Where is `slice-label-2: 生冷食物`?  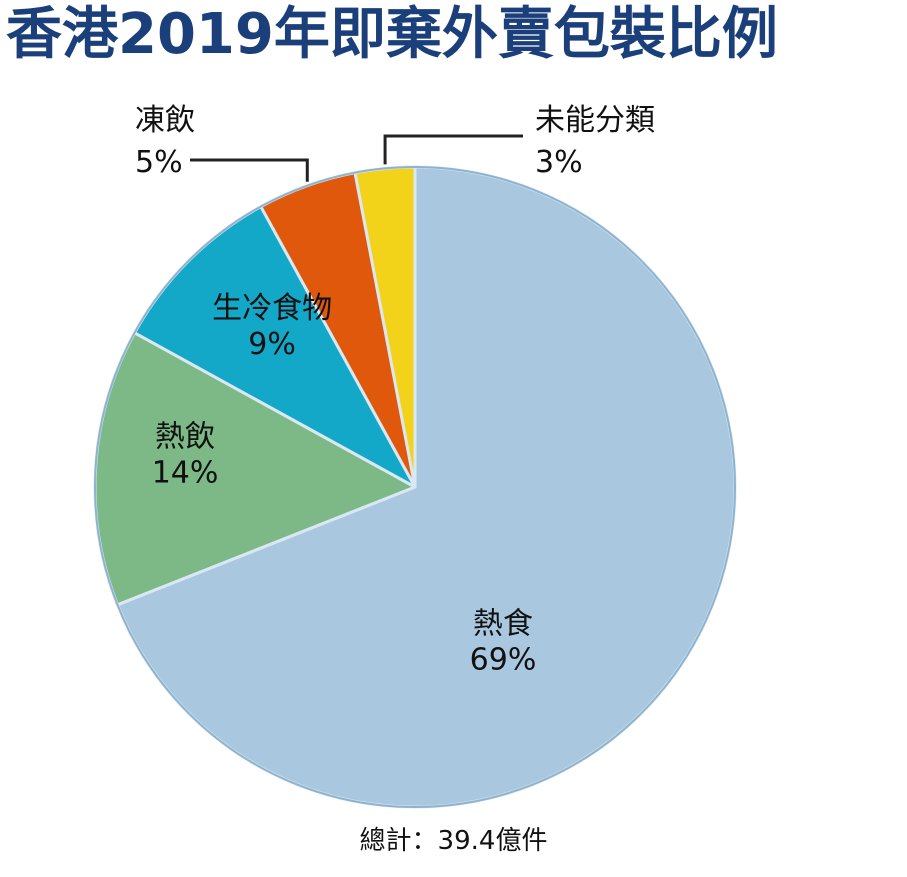 slice-label-2: 生冷食物 is located at coordinates (272, 308).